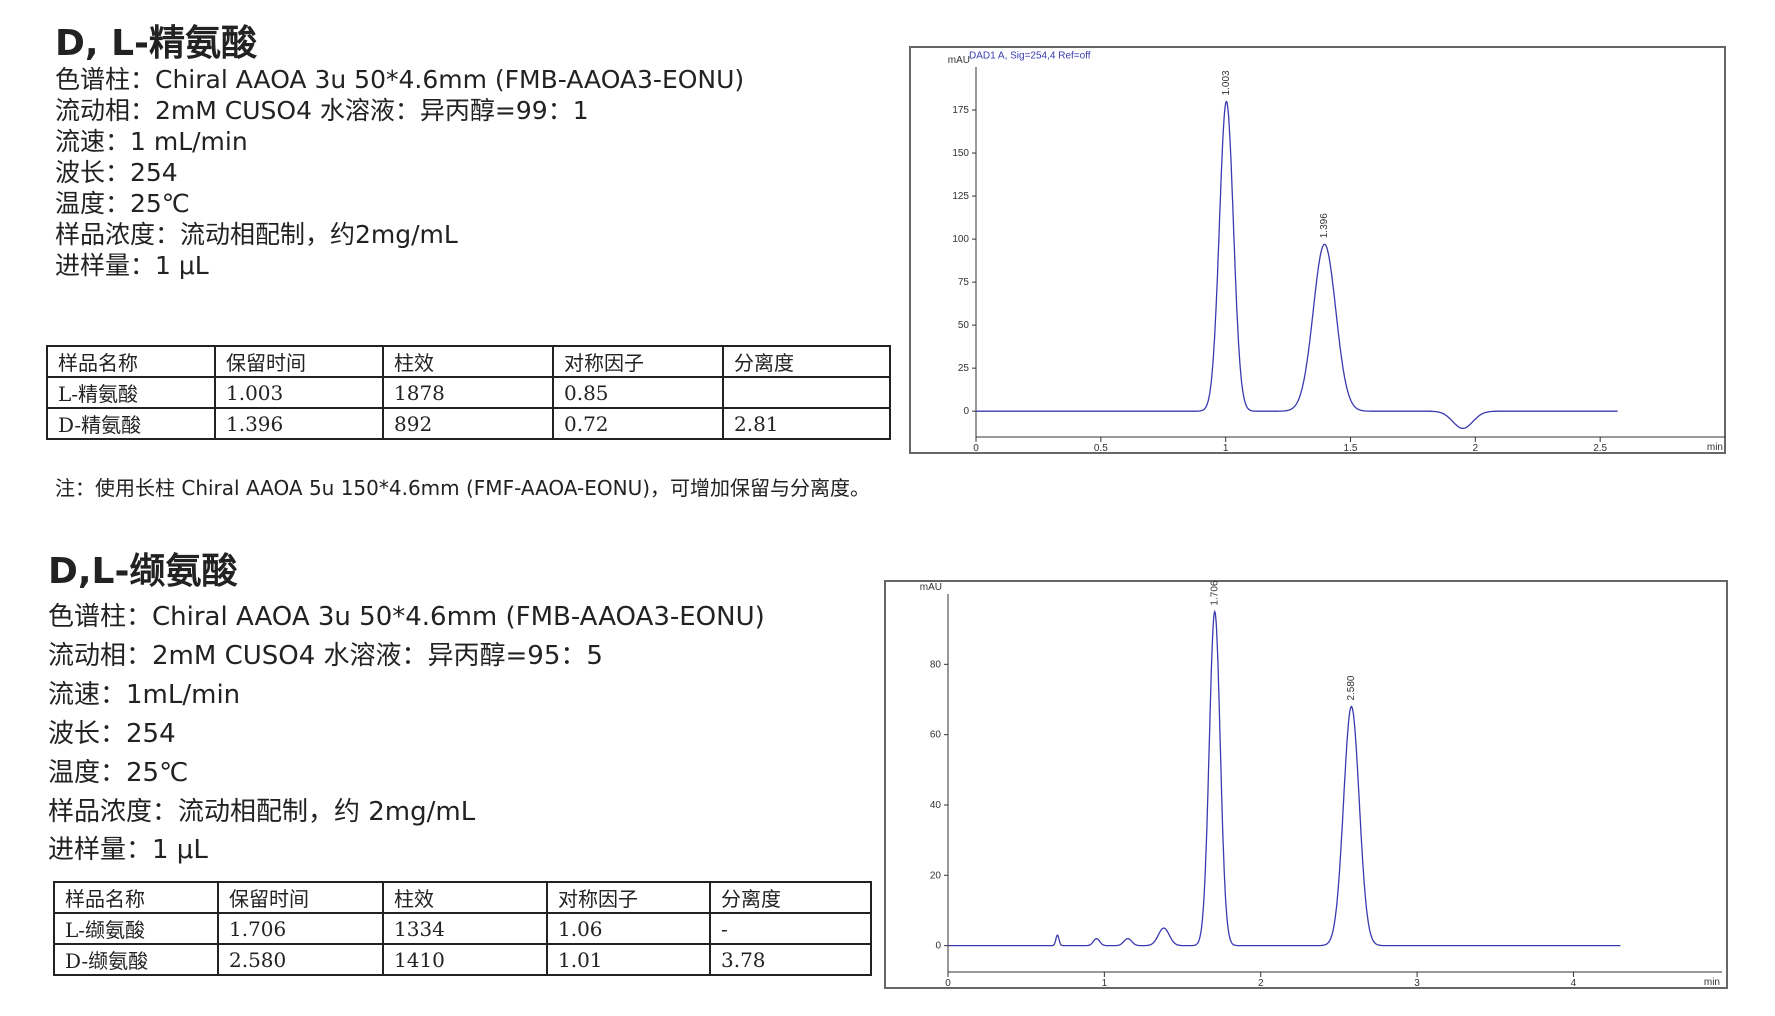  Describe the element at coordinates (628, 928) in the screenshot. I see `table-cell: 1.06` at that location.